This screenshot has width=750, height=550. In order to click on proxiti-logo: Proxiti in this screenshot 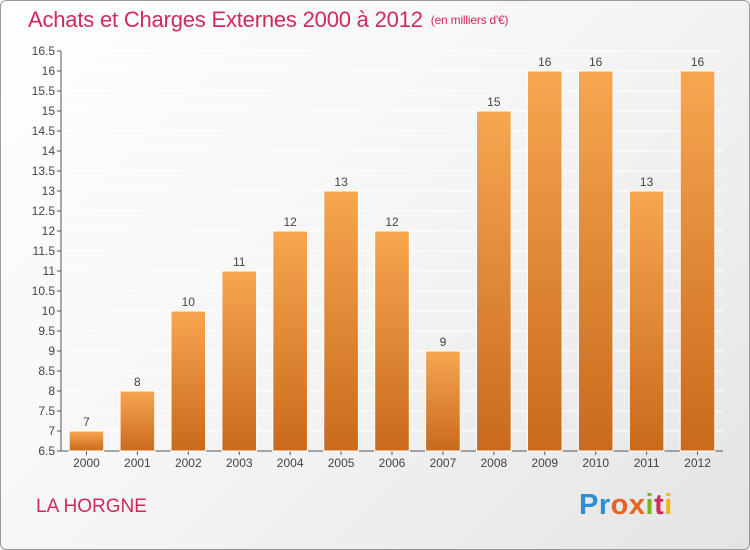, I will do `click(626, 505)`.